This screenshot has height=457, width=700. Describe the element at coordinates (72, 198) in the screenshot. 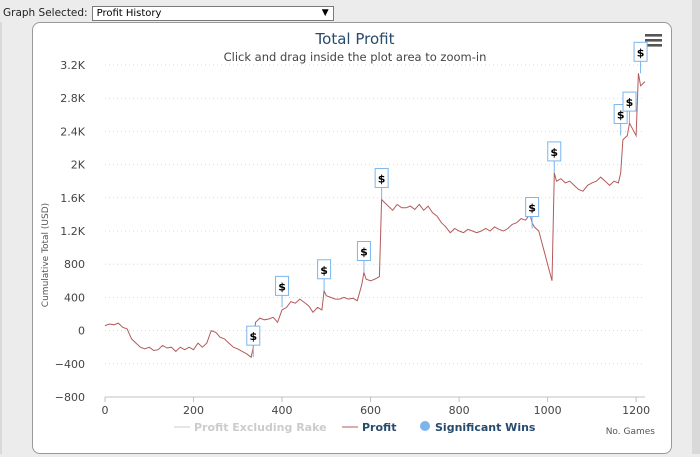

I see `y-tick-label: 1.6K` at that location.